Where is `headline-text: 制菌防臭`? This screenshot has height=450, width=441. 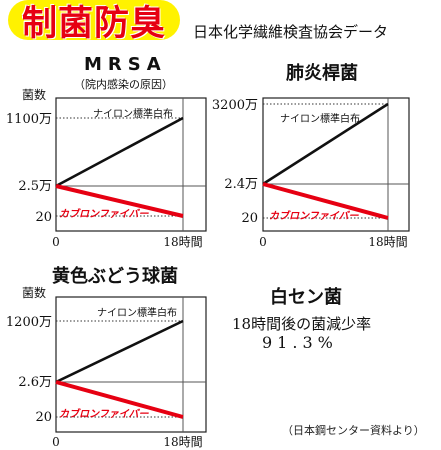
headline-text: 制菌防臭 is located at coordinates (93, 23).